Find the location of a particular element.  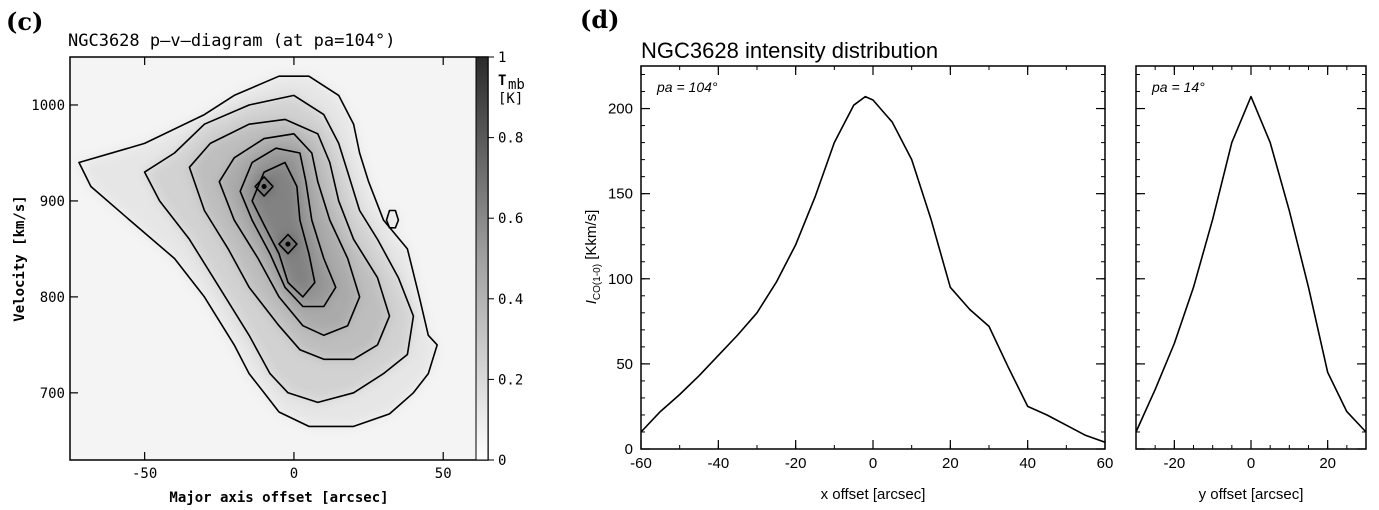

intensity-major-xtick-label-0: -60 is located at coordinates (641, 463).